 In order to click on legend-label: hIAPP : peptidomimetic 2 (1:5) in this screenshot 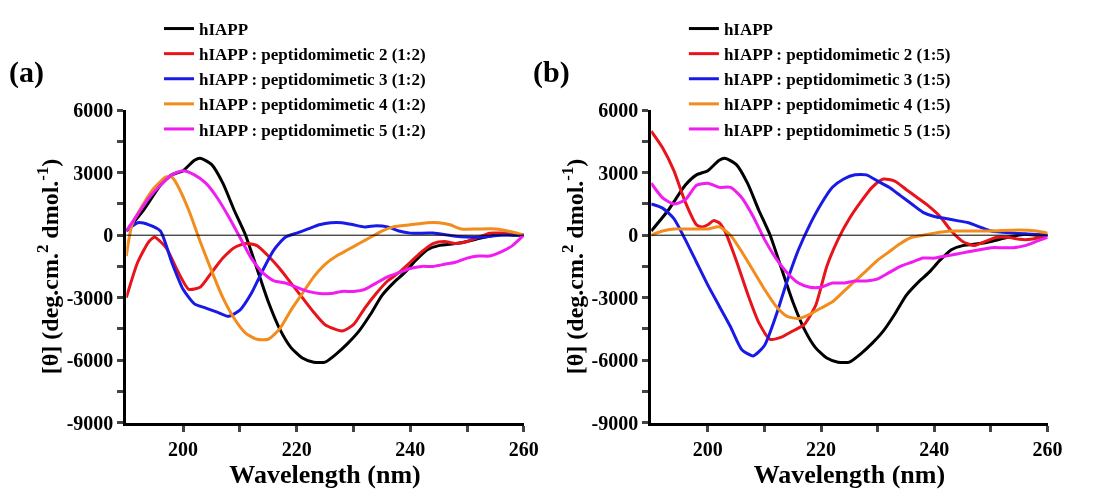, I will do `click(837, 55)`.